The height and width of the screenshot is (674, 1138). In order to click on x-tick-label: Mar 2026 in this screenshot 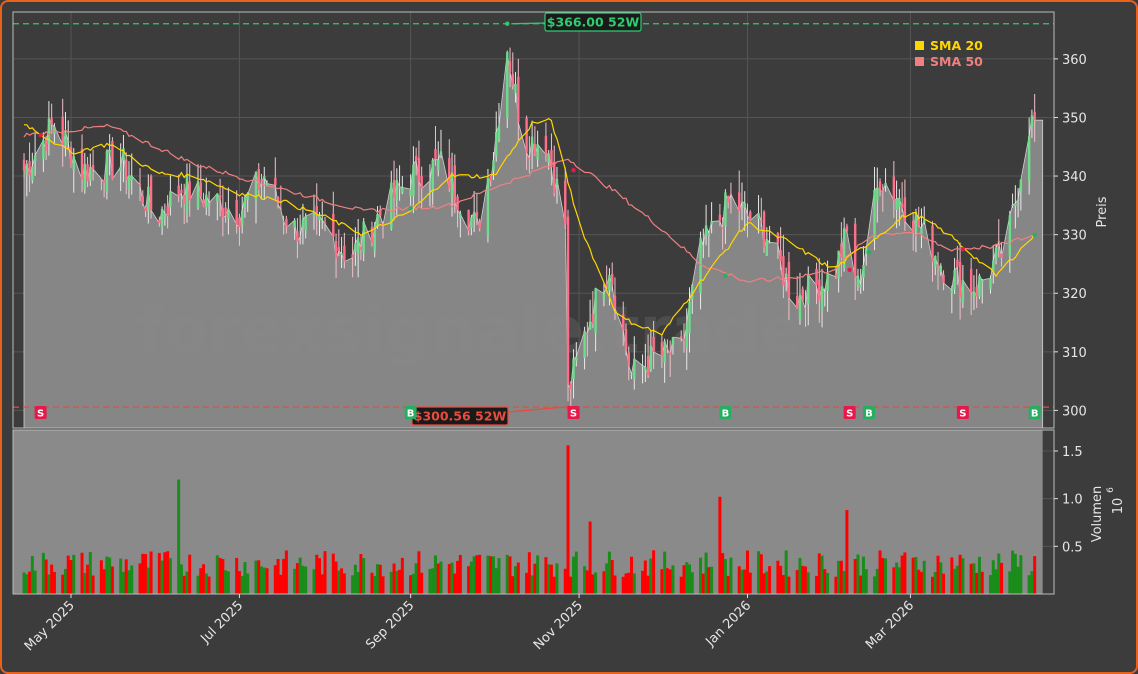, I will do `click(890, 625)`.